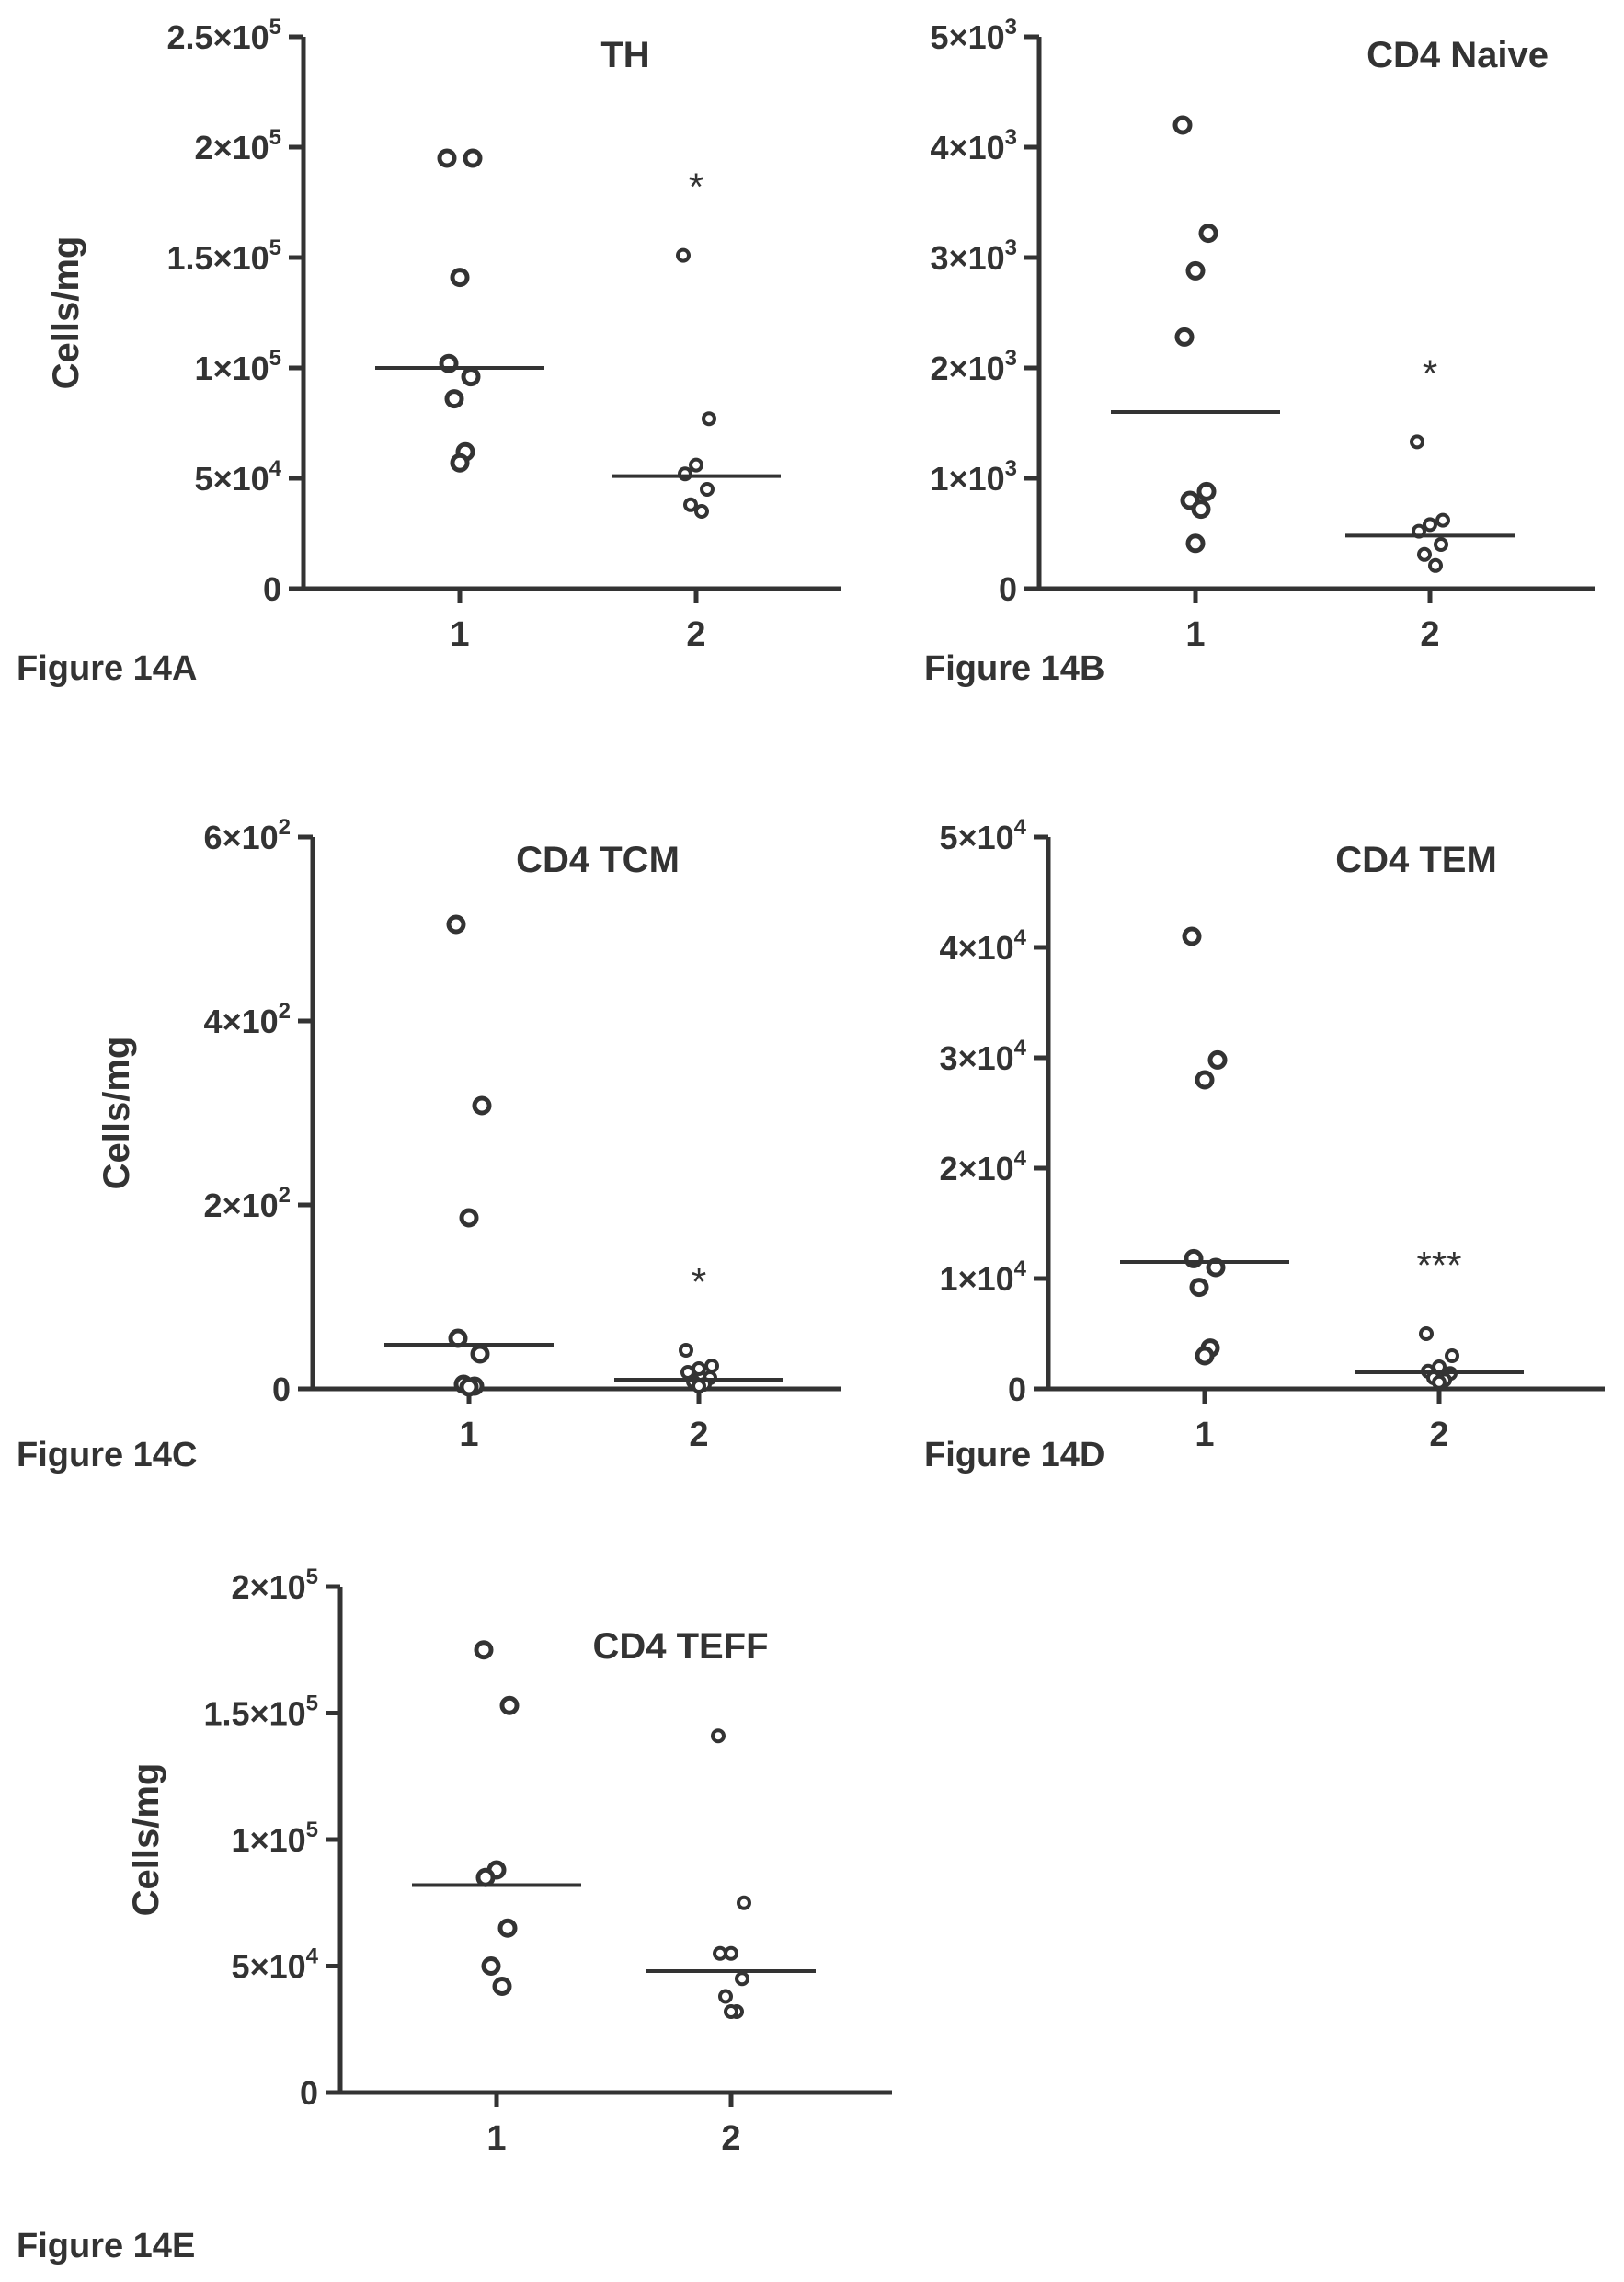 Image resolution: width=1624 pixels, height=2282 pixels. Describe the element at coordinates (469, 1135) in the screenshot. I see `panel-14c: 0 2×10² 4×10² 6×102 1 2 CD4 TCM Cells/mg *` at that location.